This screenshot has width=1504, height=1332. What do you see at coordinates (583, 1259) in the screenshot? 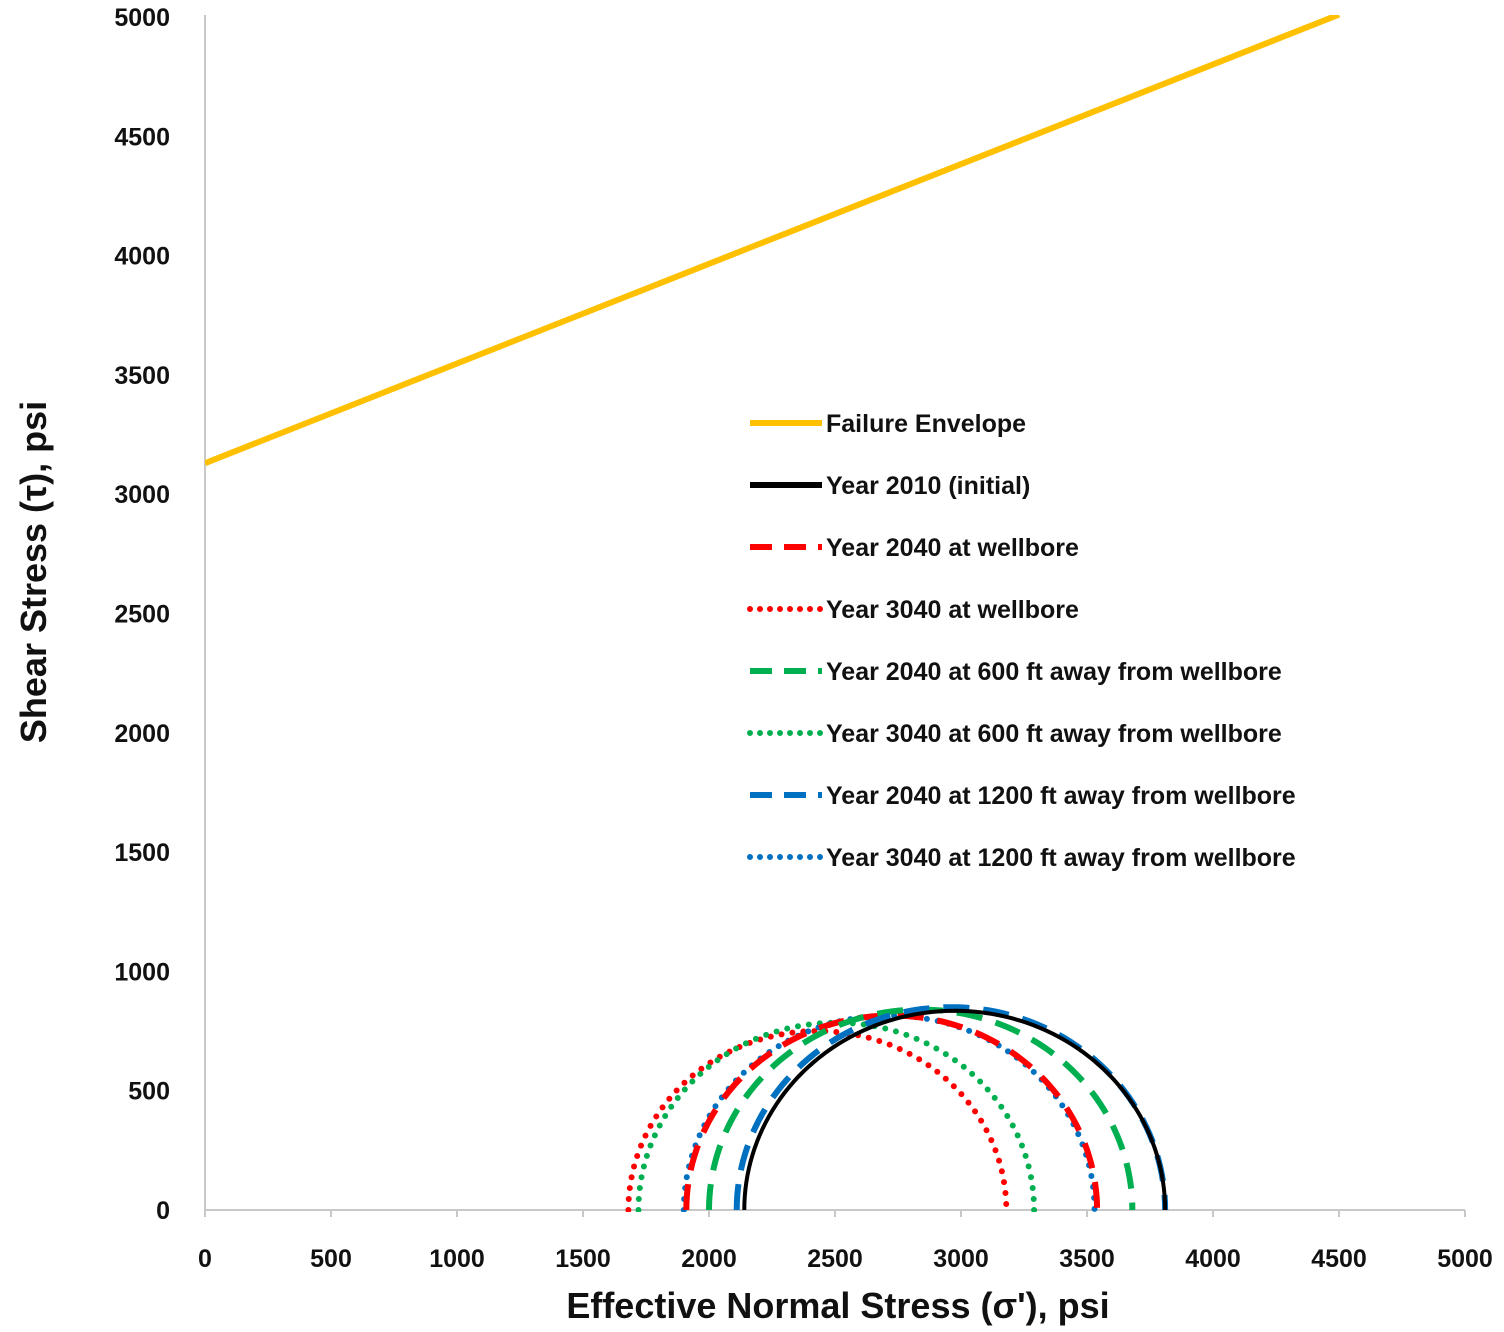
I see `x-tick-label: 1500` at bounding box center [583, 1259].